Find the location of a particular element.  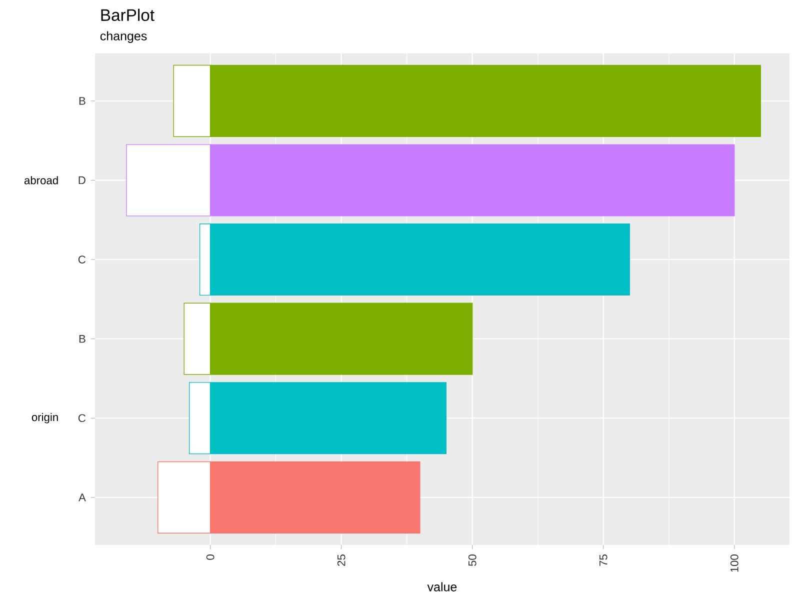

x-tick-label: 100 is located at coordinates (734, 563).